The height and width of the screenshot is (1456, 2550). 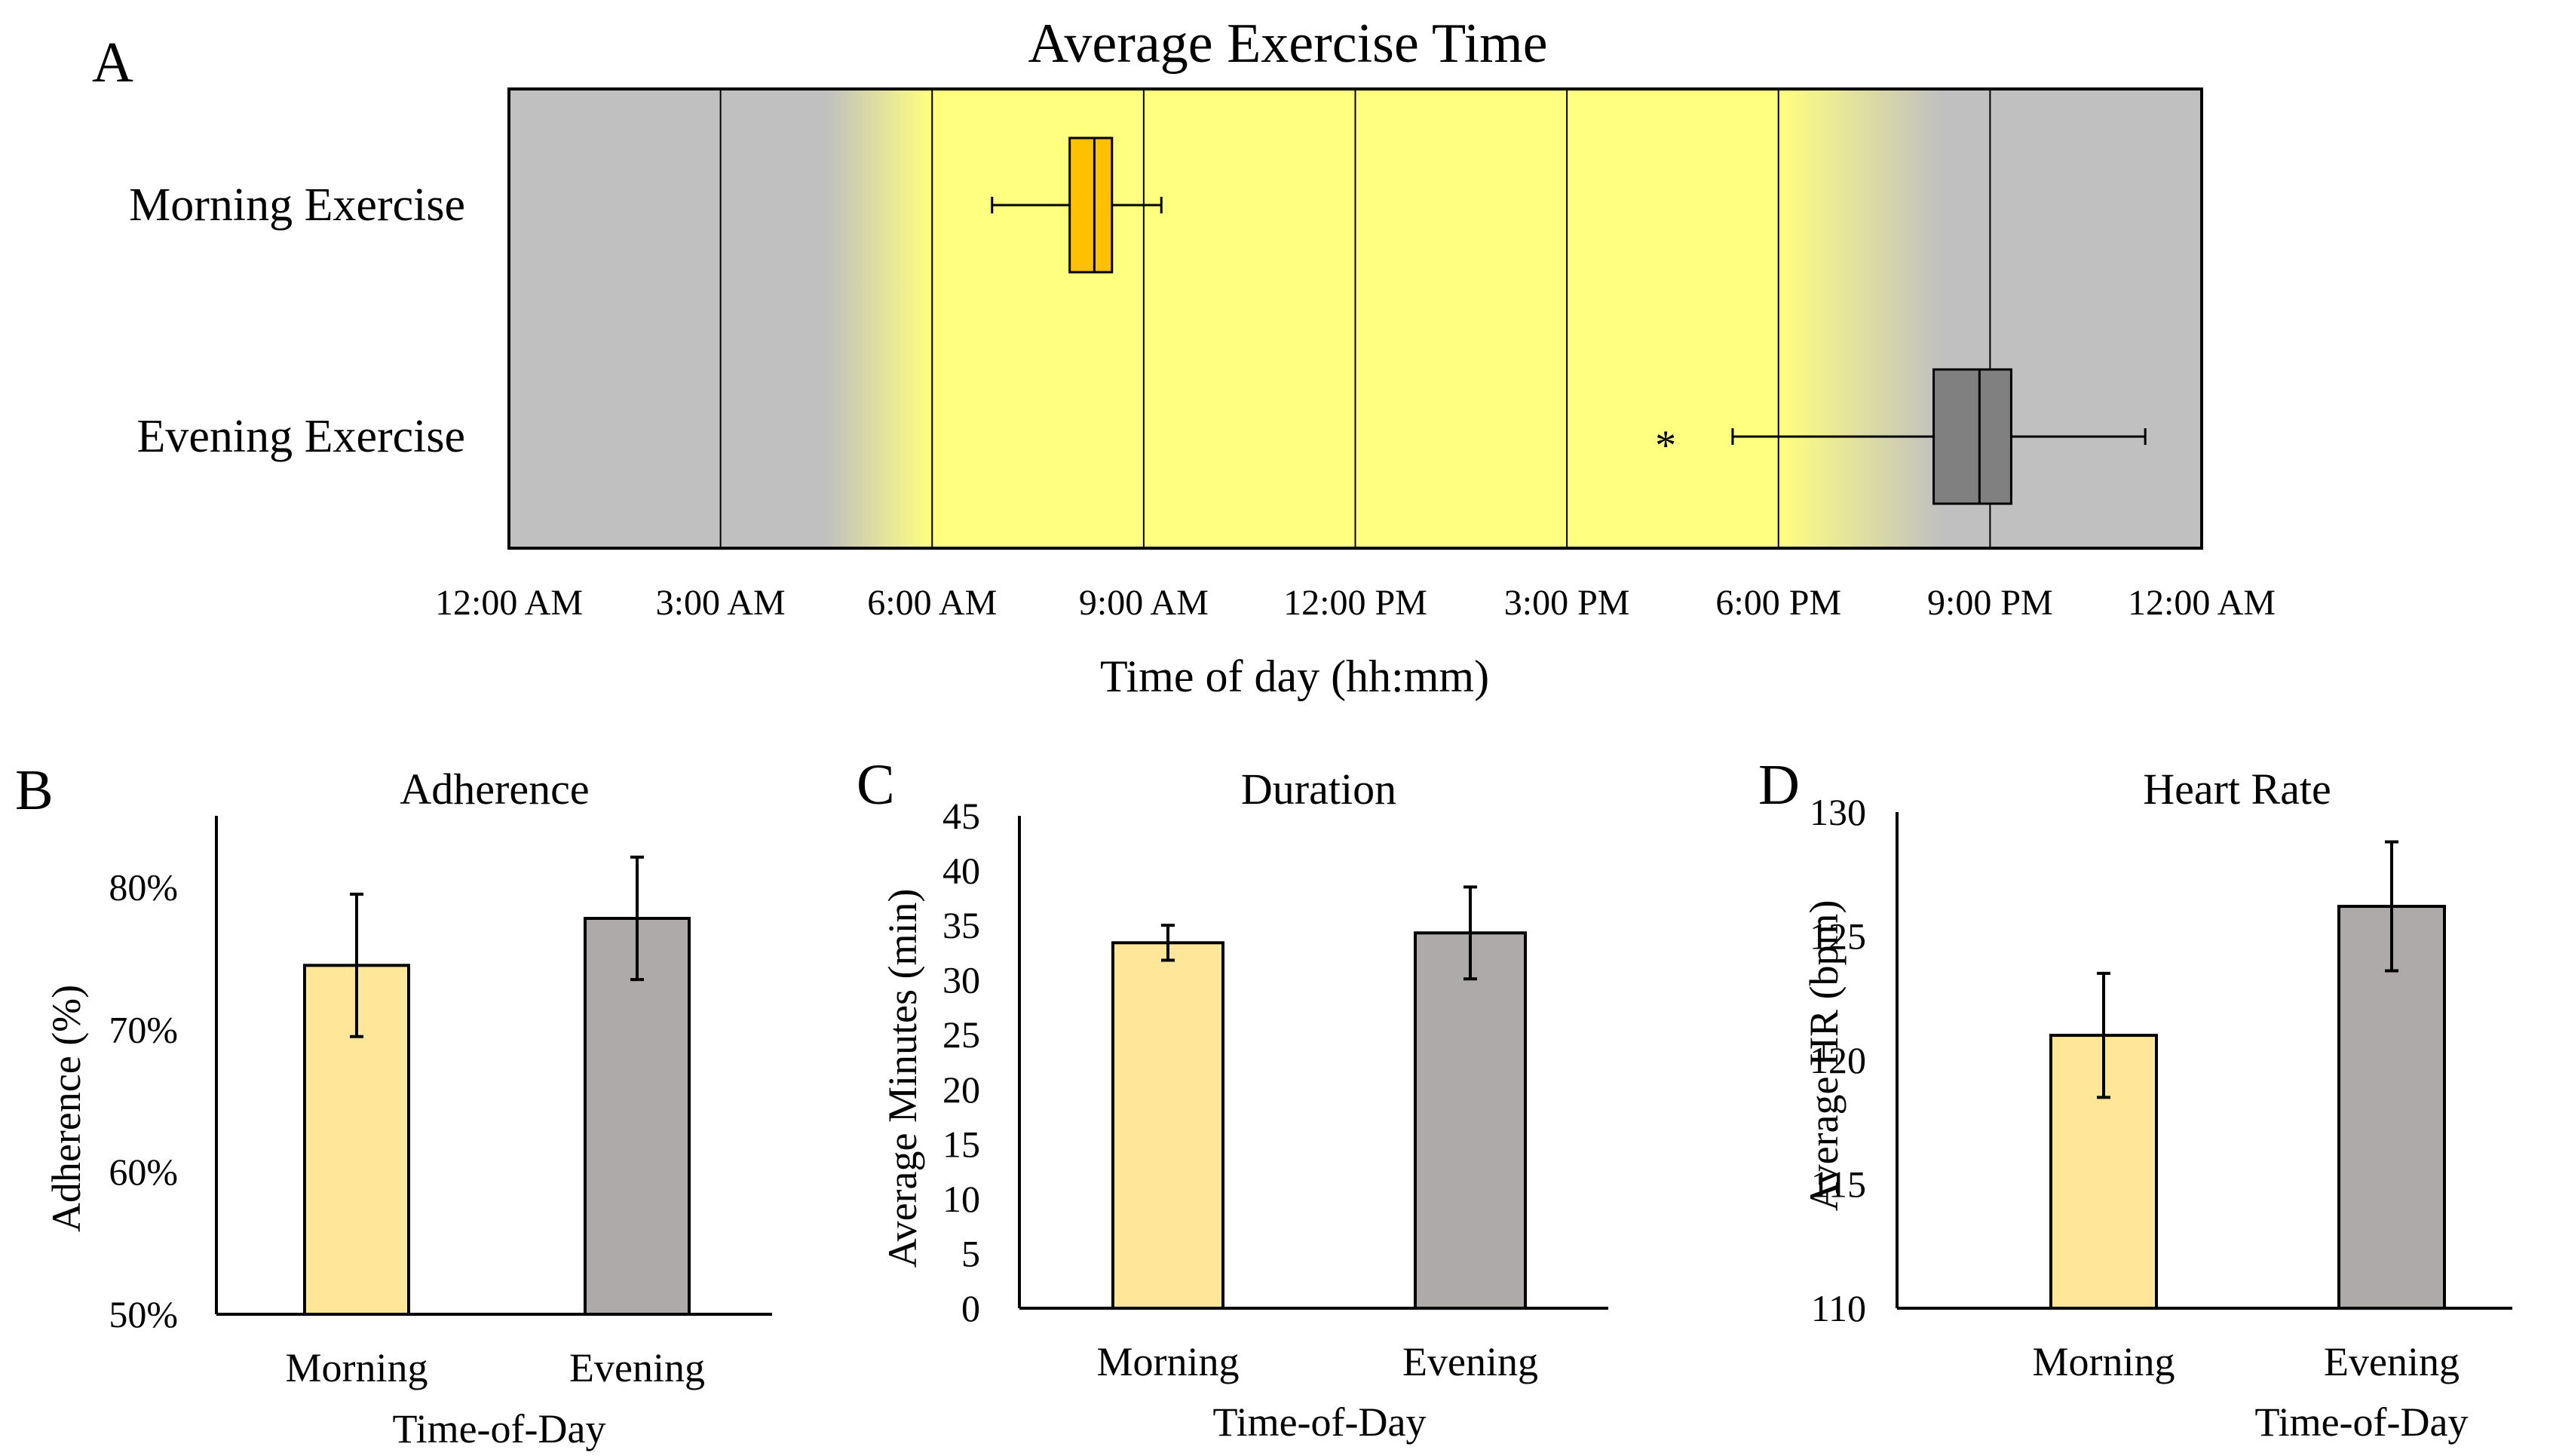 I want to click on panel-a-x-tick-label: 3:00 PM, so click(x=1567, y=603).